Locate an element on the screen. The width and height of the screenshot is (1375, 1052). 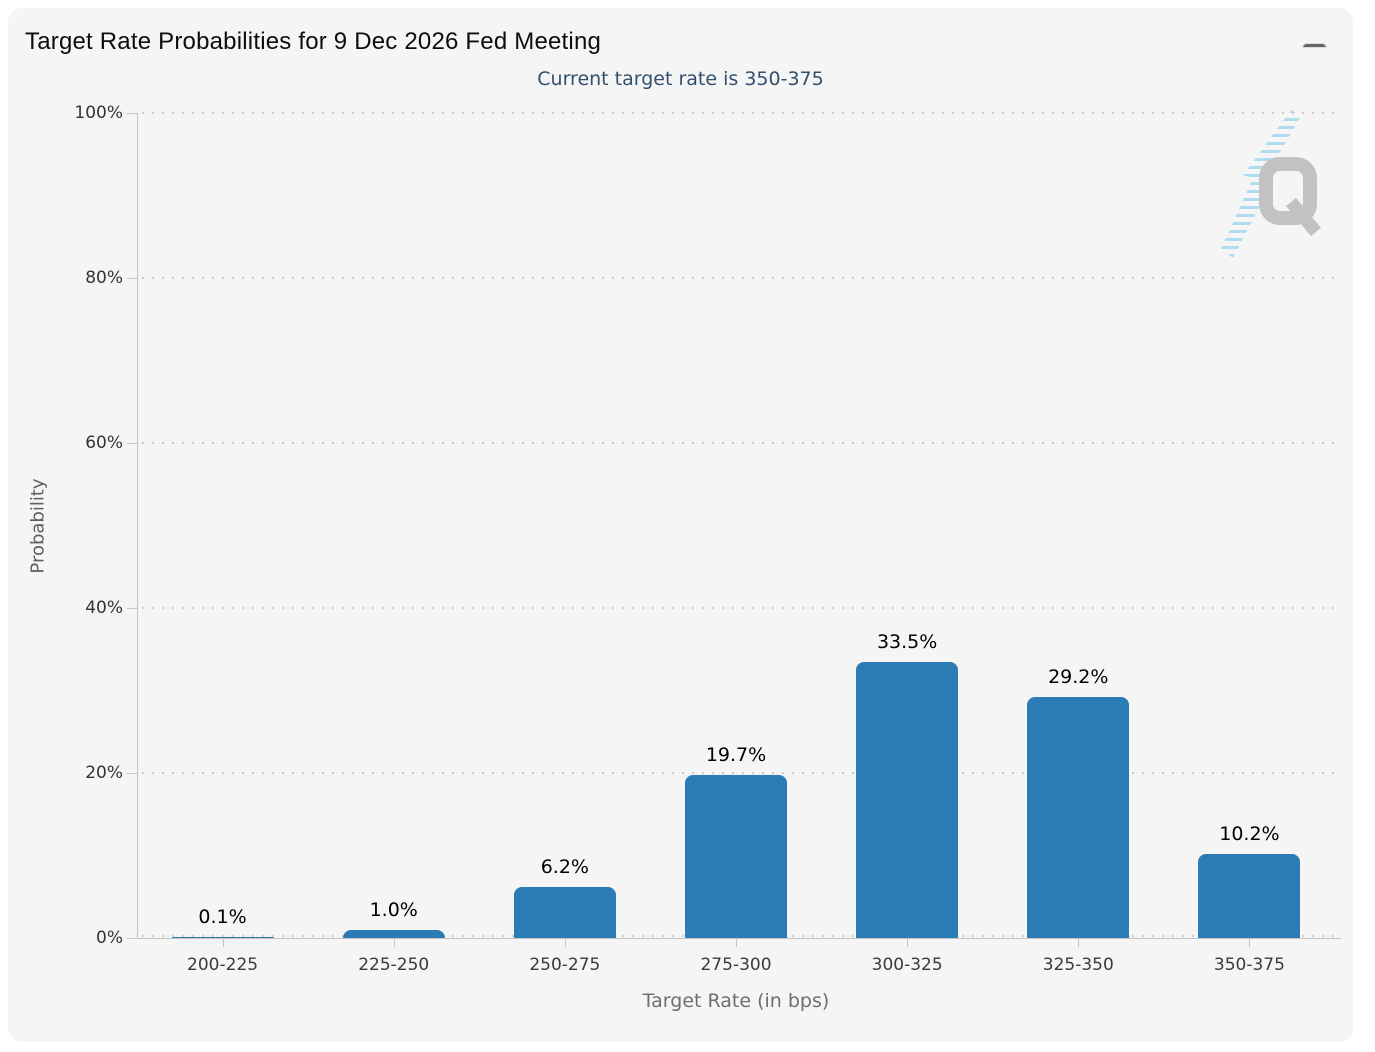
x-axis-label: 225-250 is located at coordinates (394, 965).